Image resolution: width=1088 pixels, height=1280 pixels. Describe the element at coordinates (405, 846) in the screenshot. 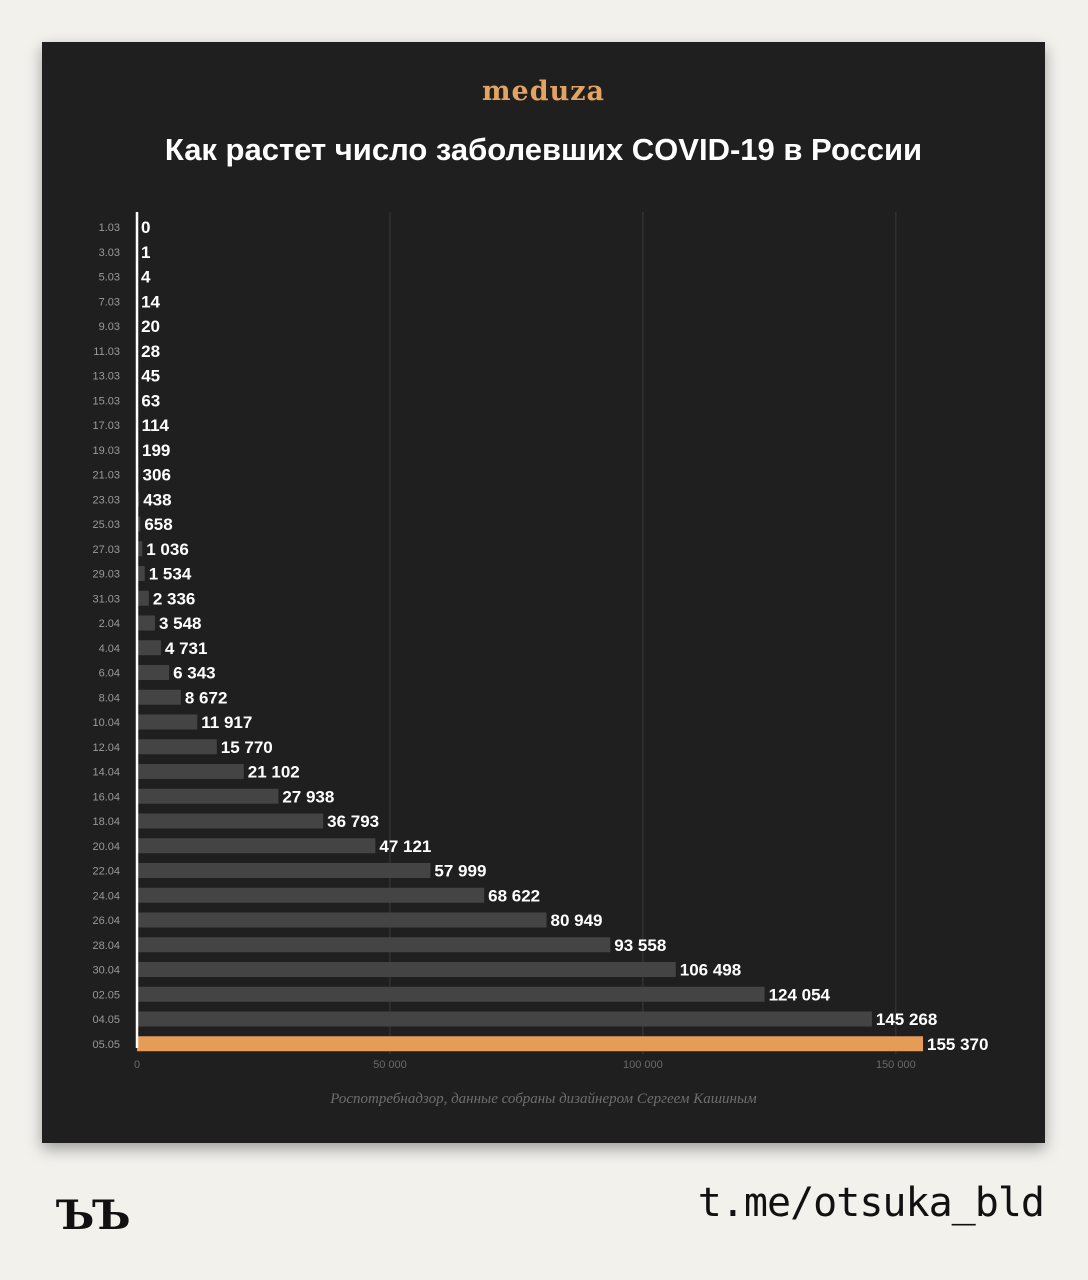

I see `value-label: 47 121` at that location.